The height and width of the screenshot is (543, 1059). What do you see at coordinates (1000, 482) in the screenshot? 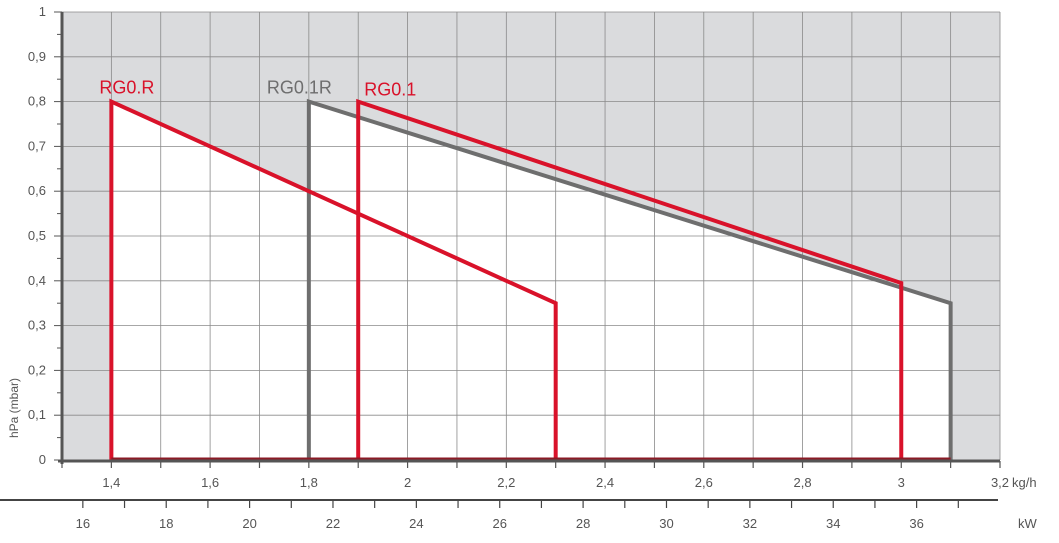
I see `x-tick-label: 3,2` at bounding box center [1000, 482].